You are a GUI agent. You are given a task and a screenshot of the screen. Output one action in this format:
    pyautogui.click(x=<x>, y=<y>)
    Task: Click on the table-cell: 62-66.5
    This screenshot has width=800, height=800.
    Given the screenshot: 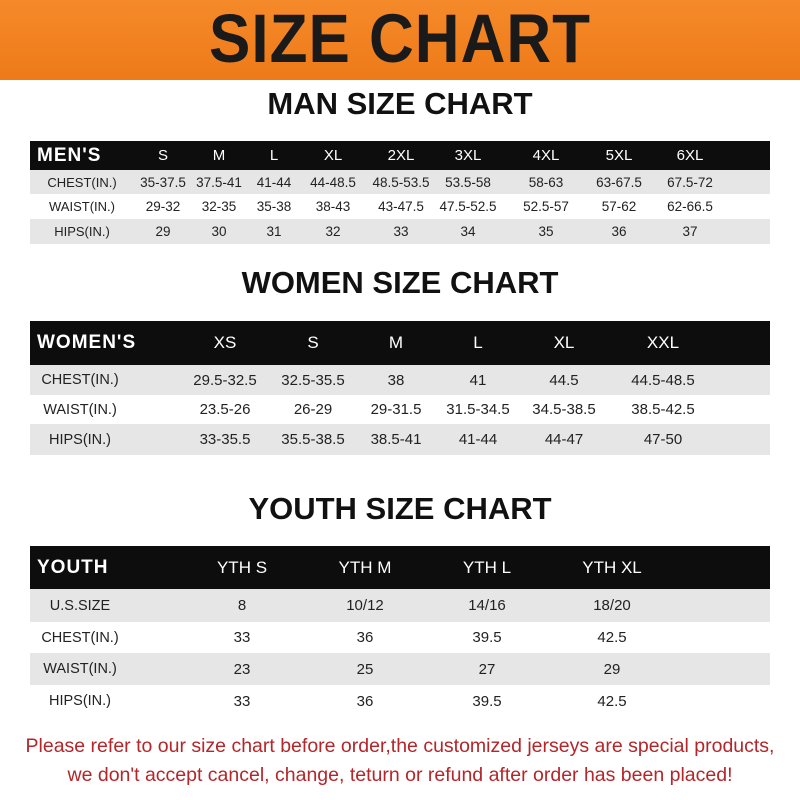 What is the action you would take?
    pyautogui.click(x=690, y=206)
    